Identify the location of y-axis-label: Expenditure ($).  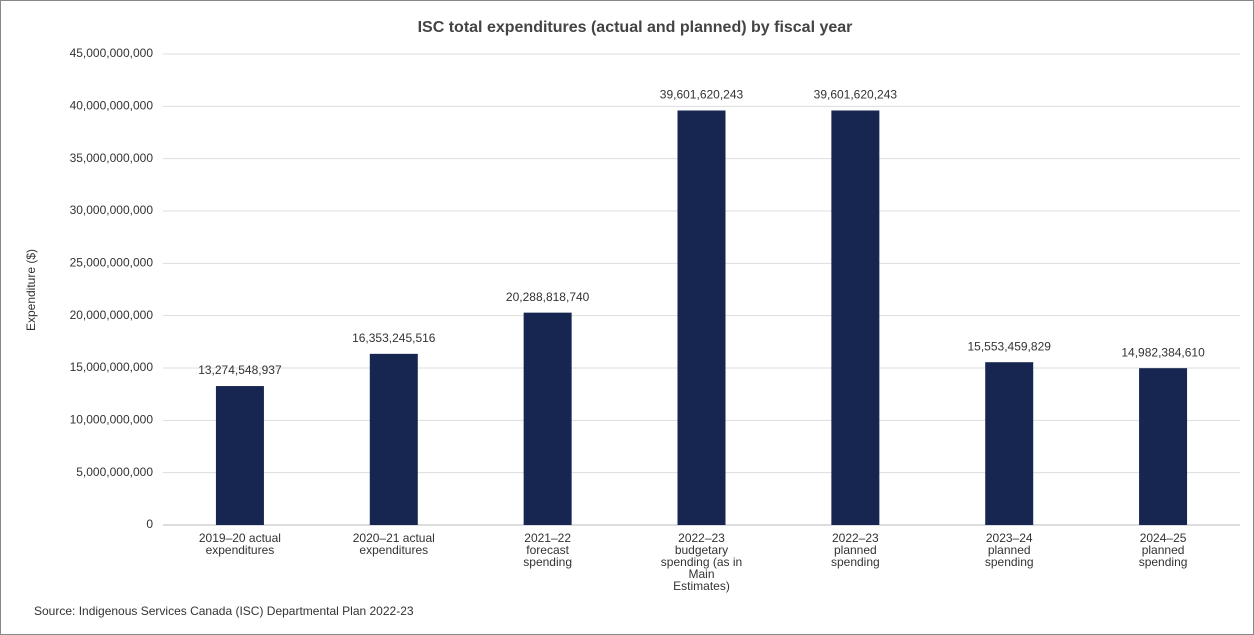
(31, 290).